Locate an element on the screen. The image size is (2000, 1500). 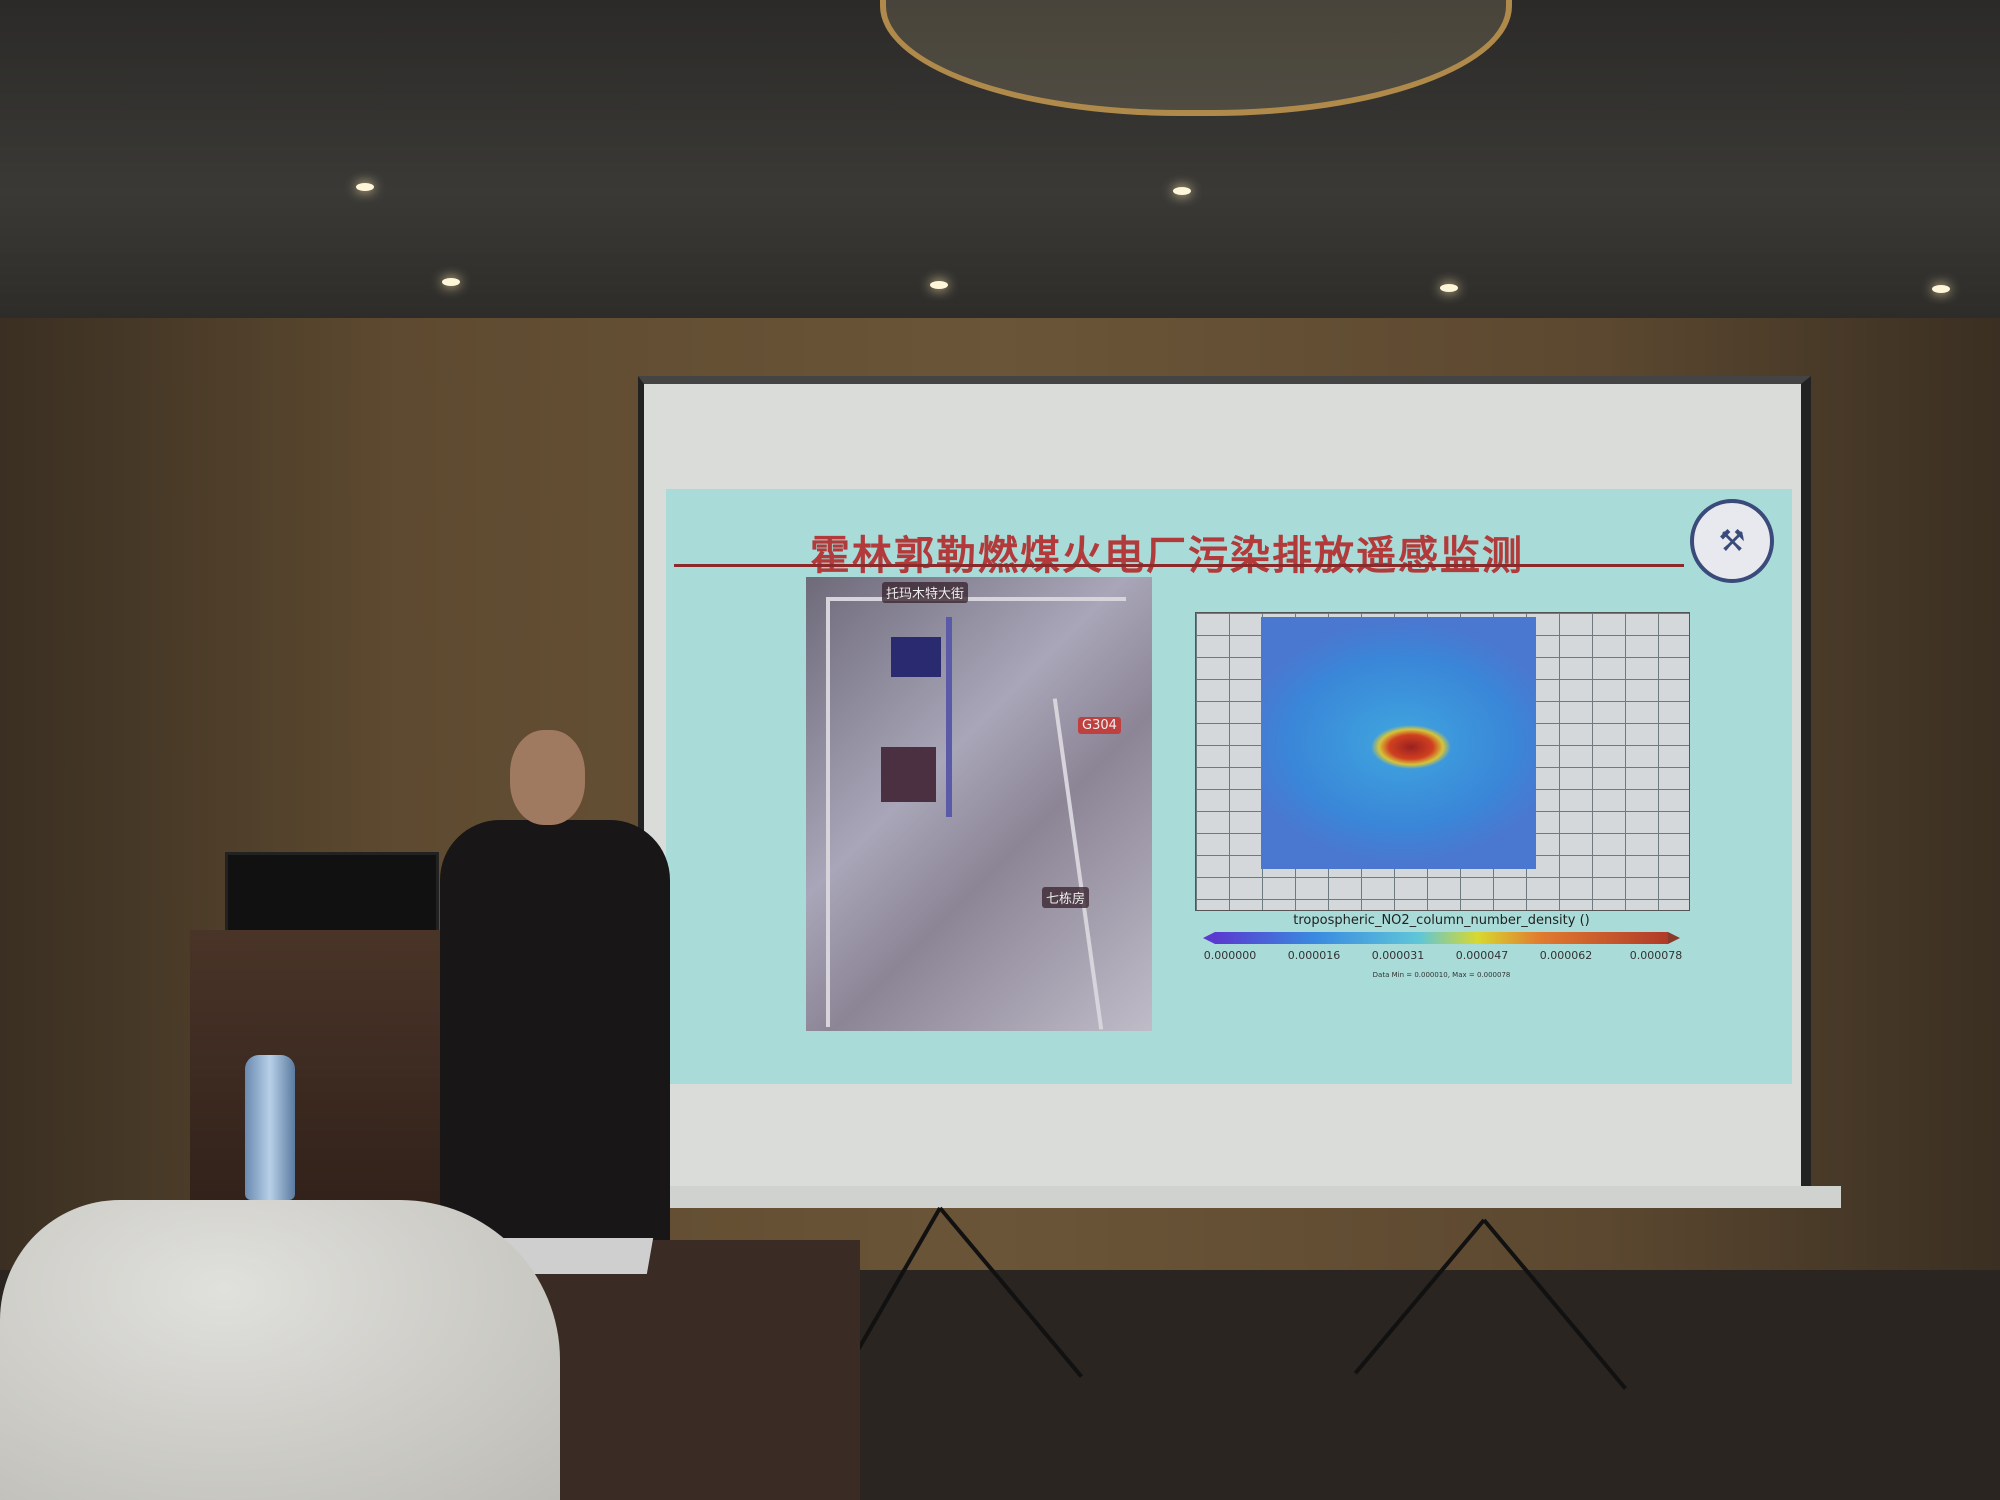
no2-plume is located at coordinates (1398, 743).